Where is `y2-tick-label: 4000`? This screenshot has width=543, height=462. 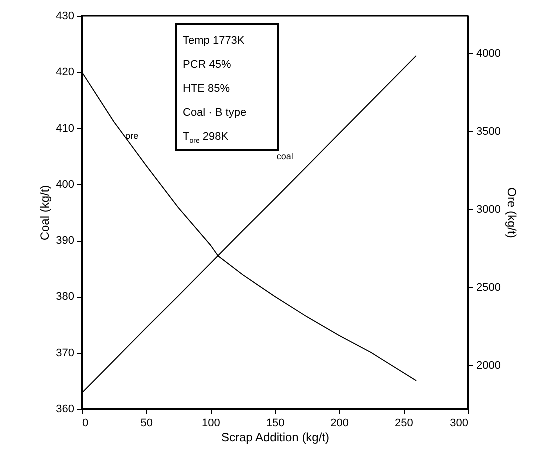 y2-tick-label: 4000 is located at coordinates (488, 54).